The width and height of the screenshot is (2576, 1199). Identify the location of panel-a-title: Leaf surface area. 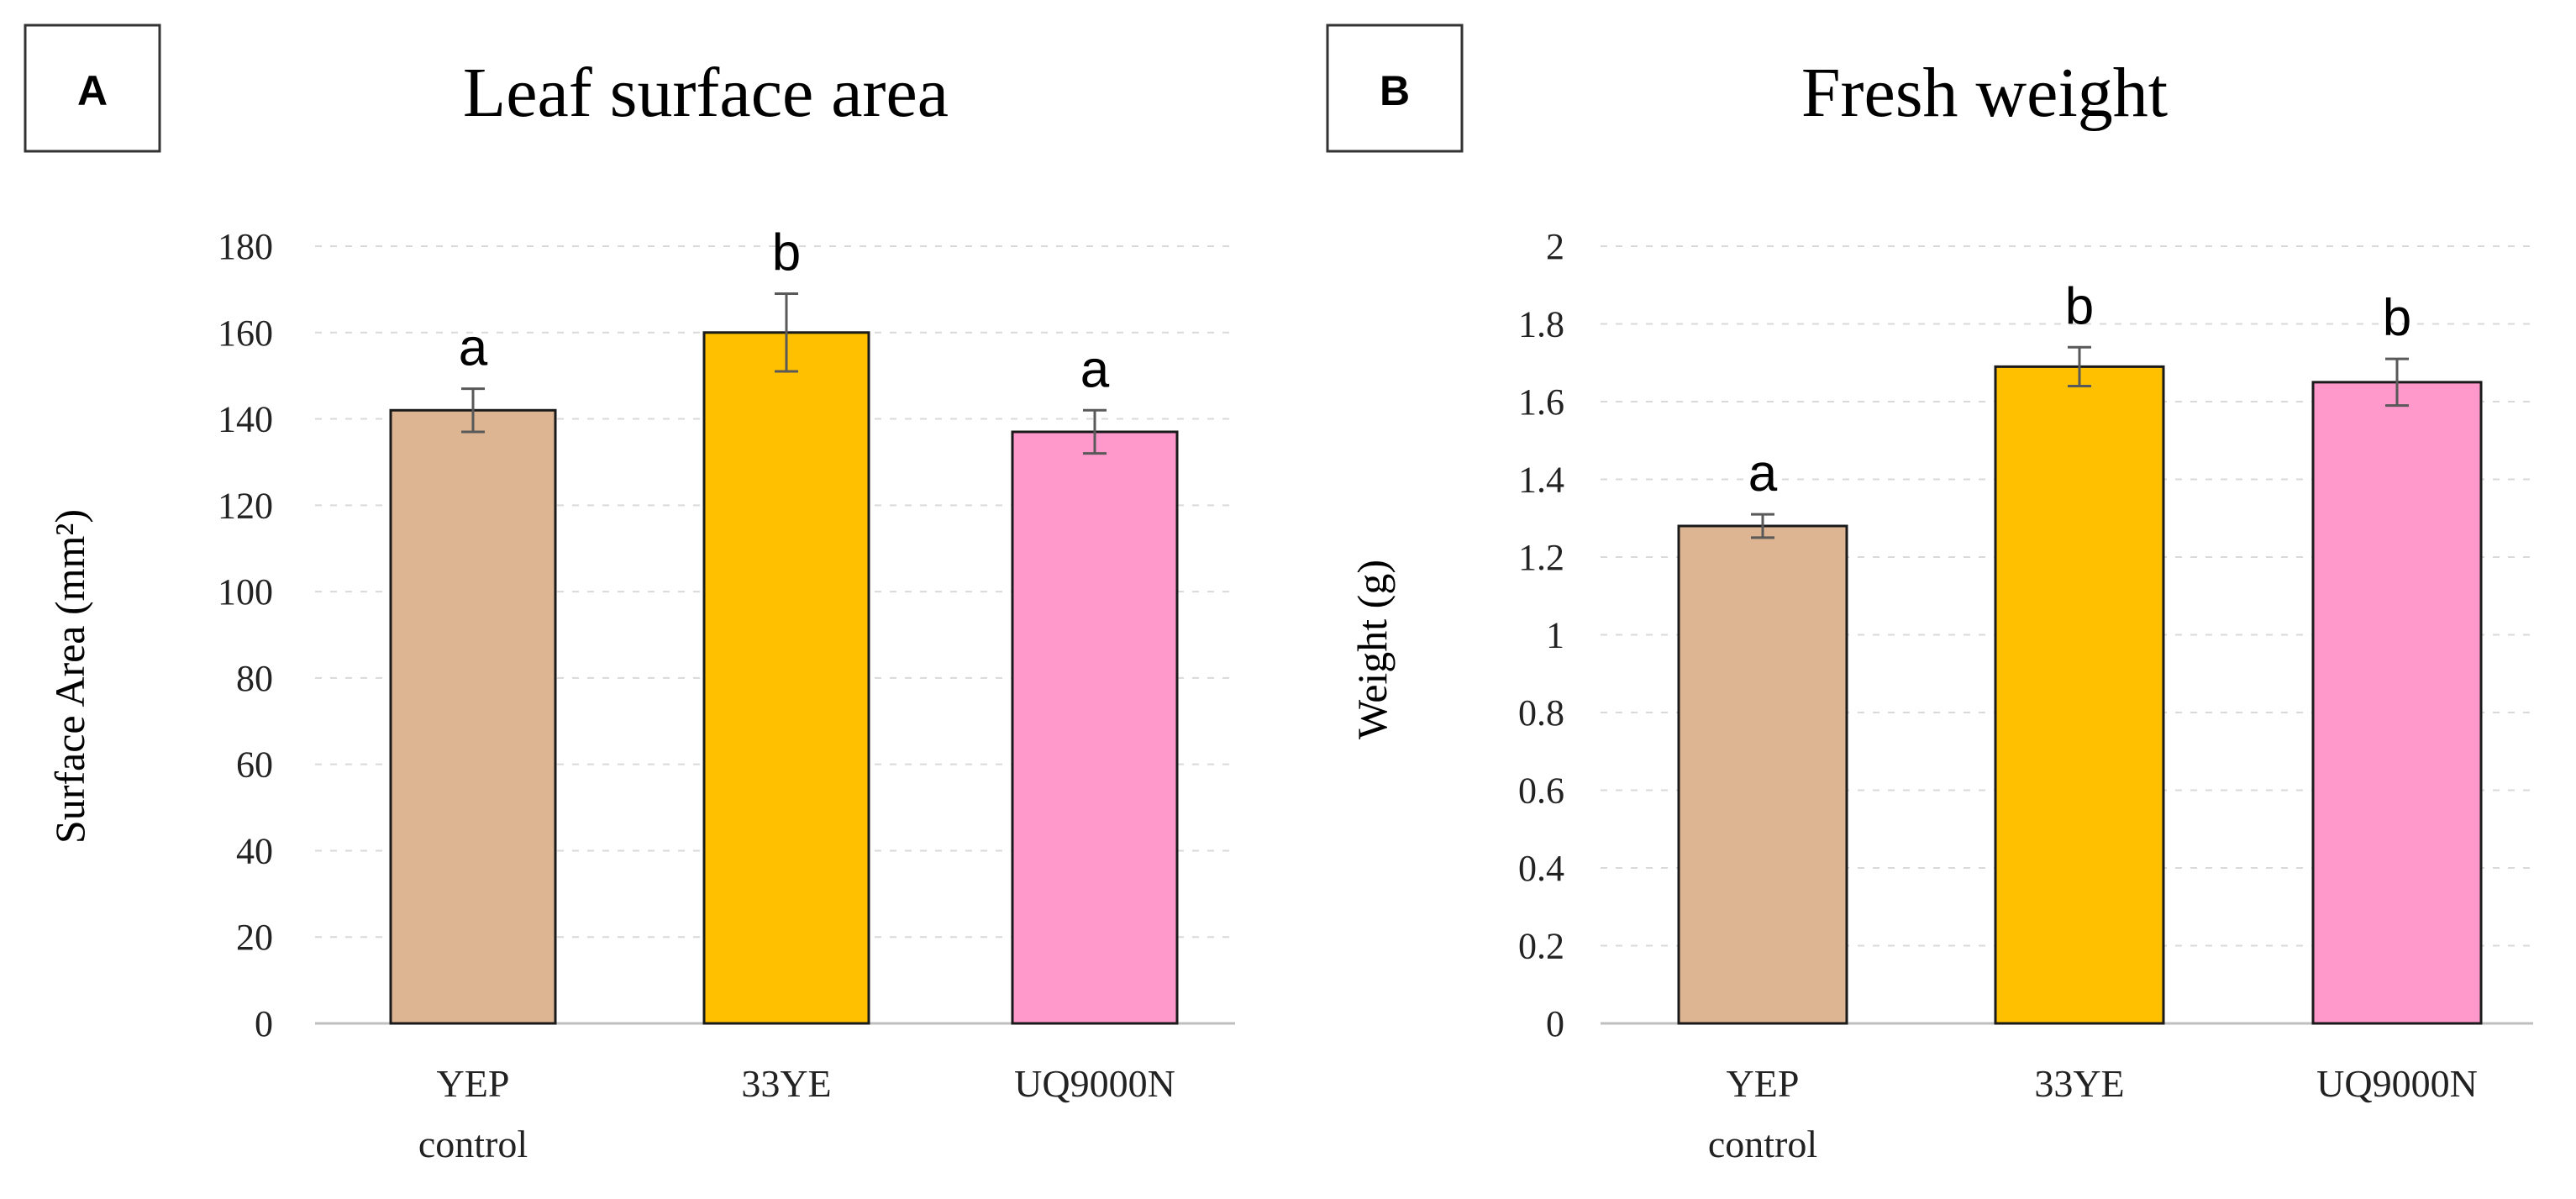
(706, 93).